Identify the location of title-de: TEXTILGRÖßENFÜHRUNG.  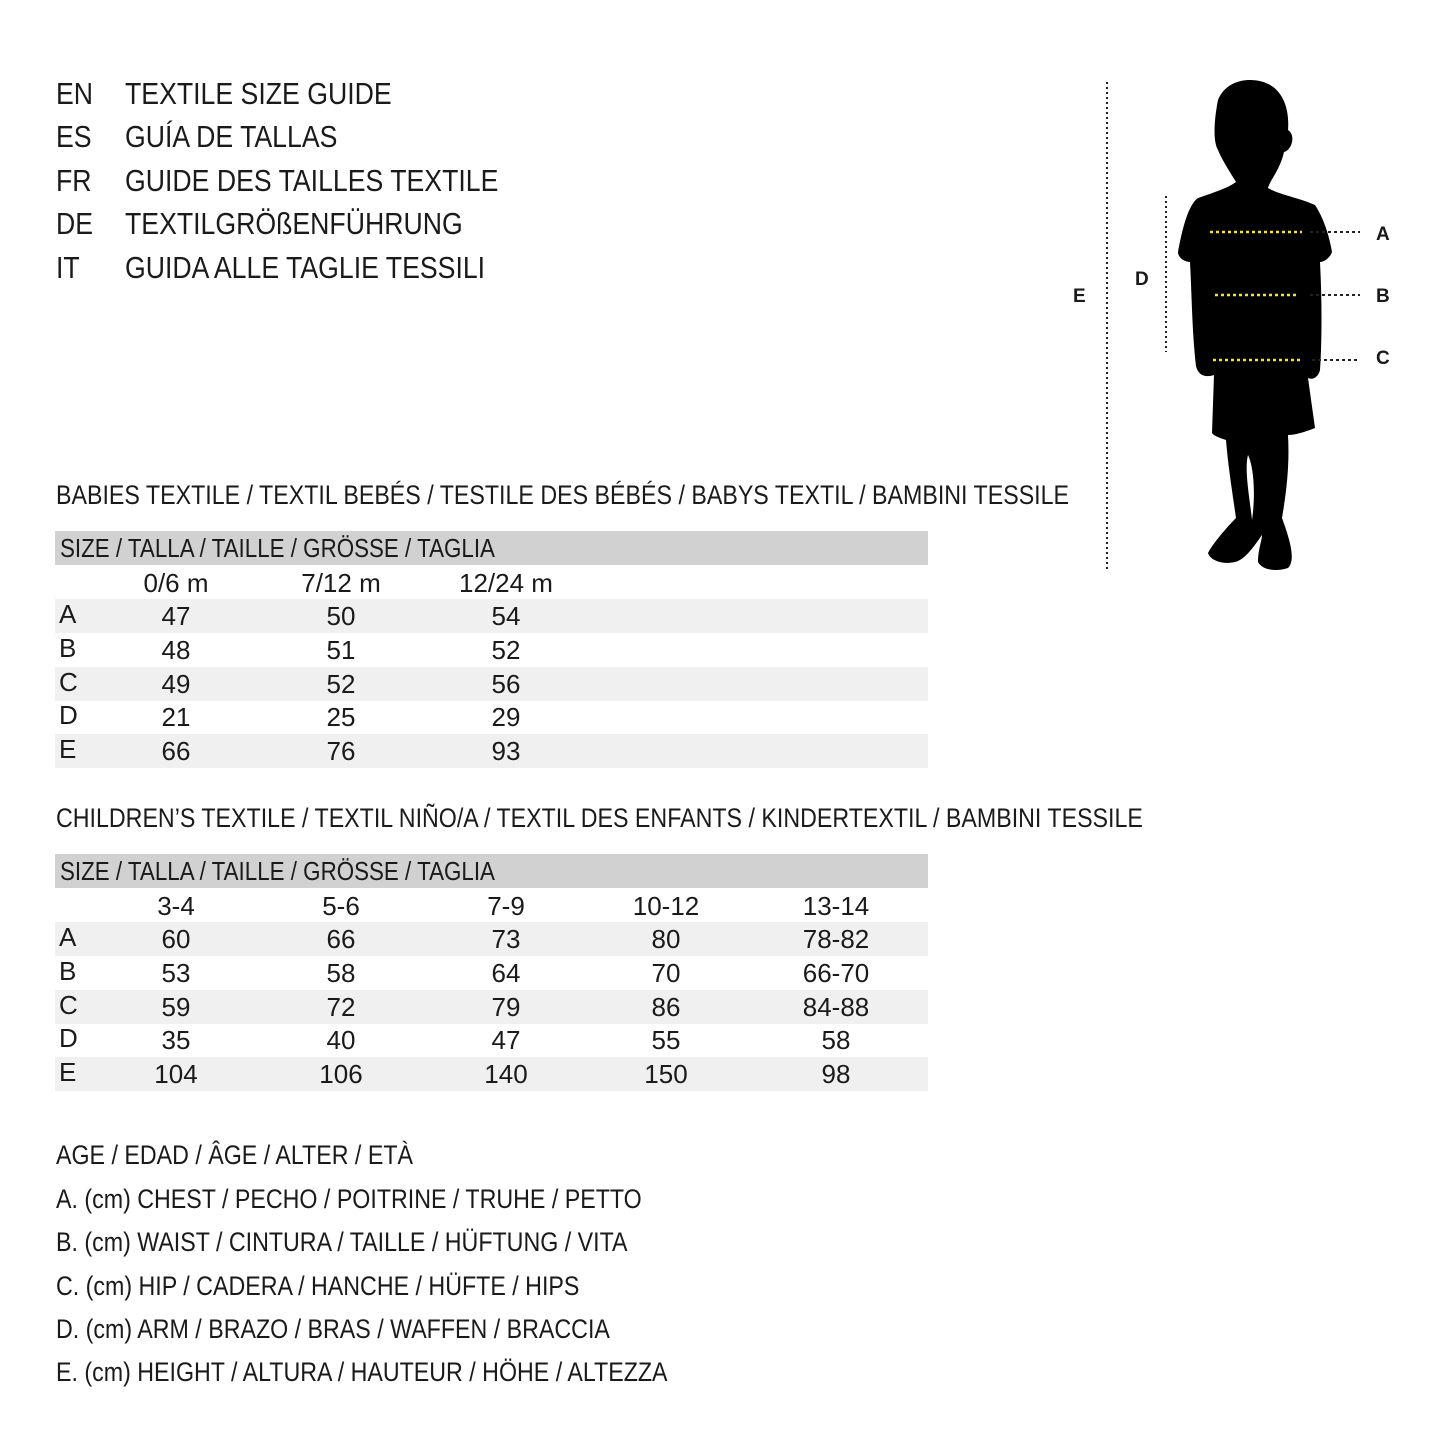
(294, 223).